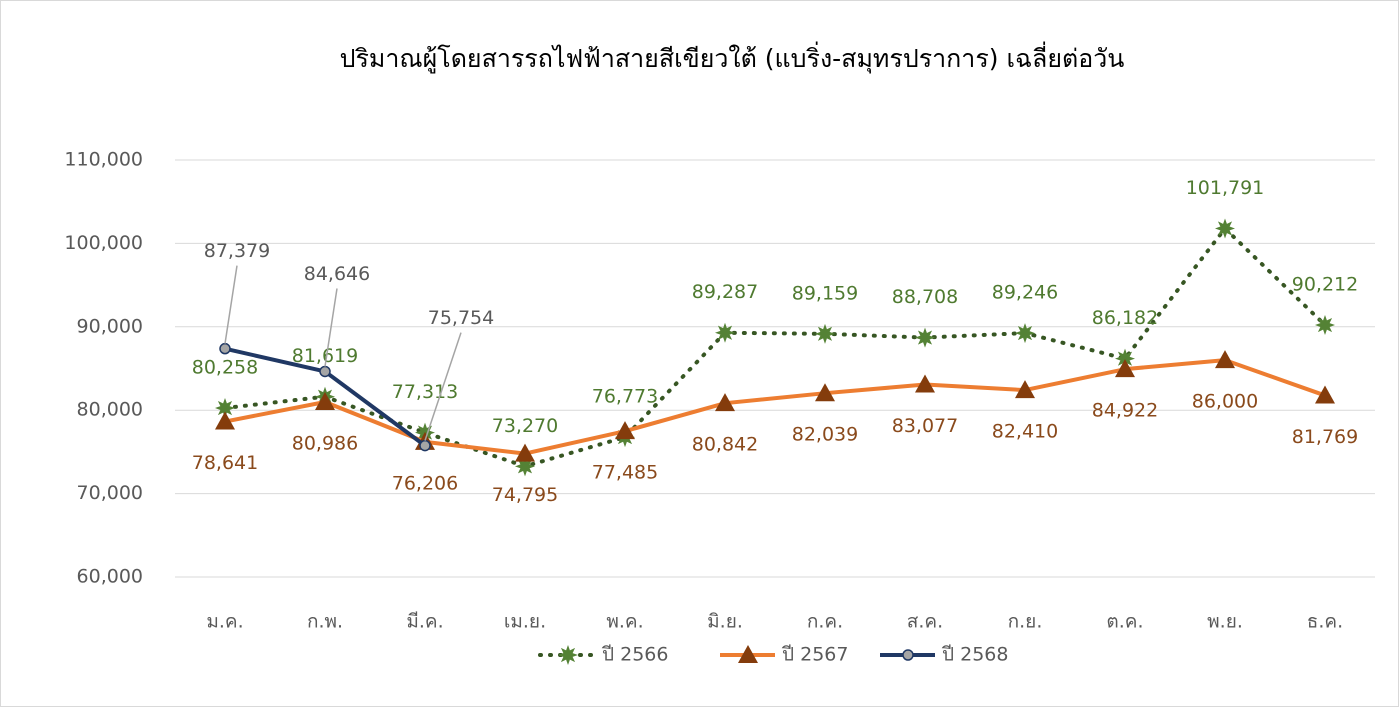  What do you see at coordinates (634, 655) in the screenshot?
I see `legend-label: ปี 2566` at bounding box center [634, 655].